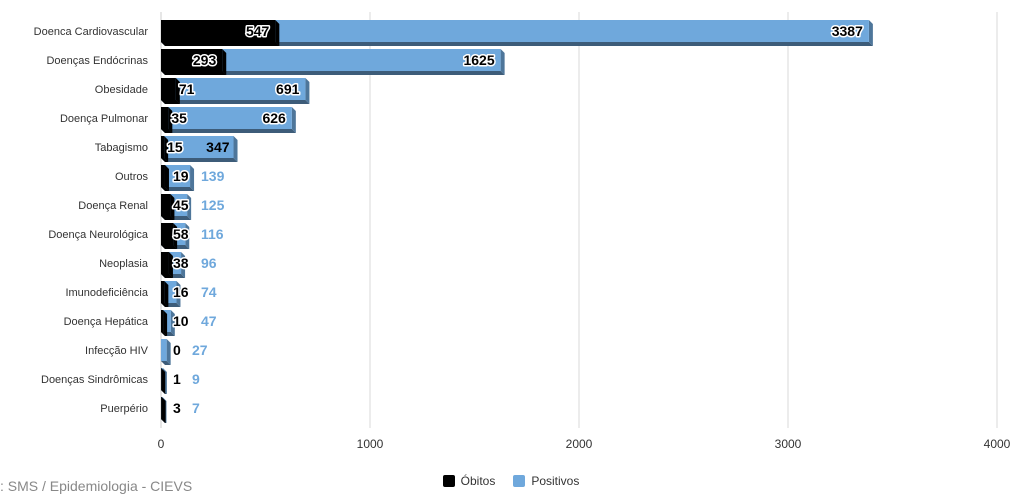 The image size is (1022, 499). I want to click on bar-positivos-obesidade-side-face, so click(307, 91).